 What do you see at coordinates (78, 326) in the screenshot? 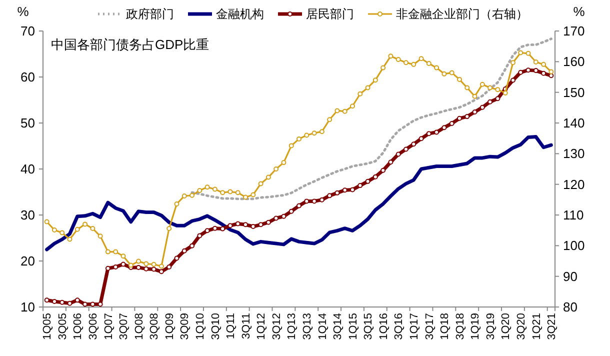
I see `x-tick-label: 1Q06` at bounding box center [78, 326].